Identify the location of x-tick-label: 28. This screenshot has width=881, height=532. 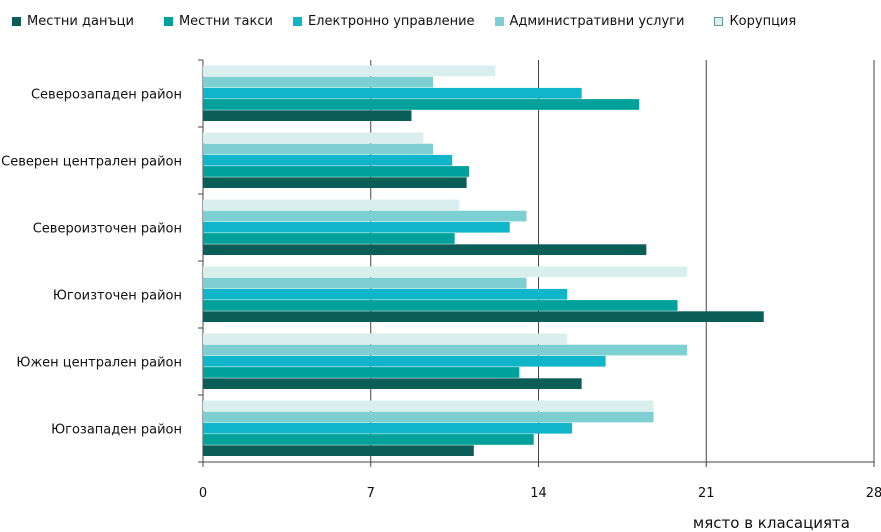
(873, 493).